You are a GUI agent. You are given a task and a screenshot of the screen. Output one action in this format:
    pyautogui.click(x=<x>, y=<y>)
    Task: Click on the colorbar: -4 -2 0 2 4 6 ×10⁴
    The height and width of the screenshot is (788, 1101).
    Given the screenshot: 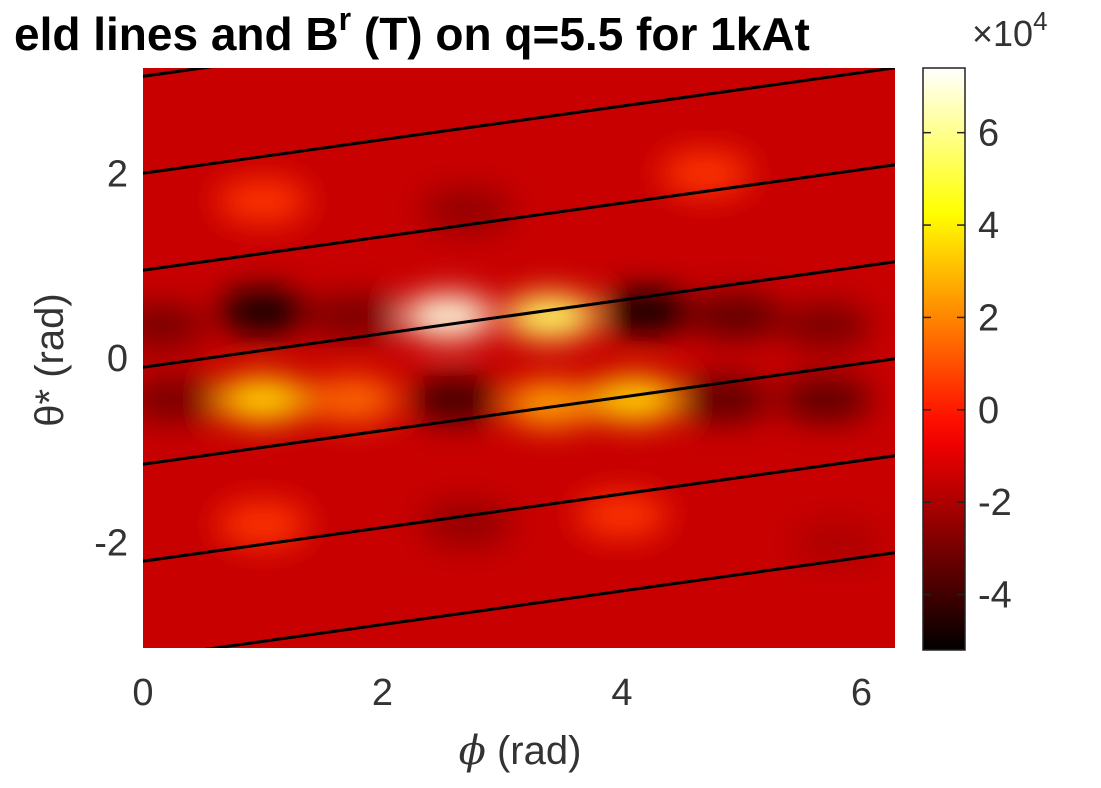 What is the action you would take?
    pyautogui.click(x=985, y=328)
    